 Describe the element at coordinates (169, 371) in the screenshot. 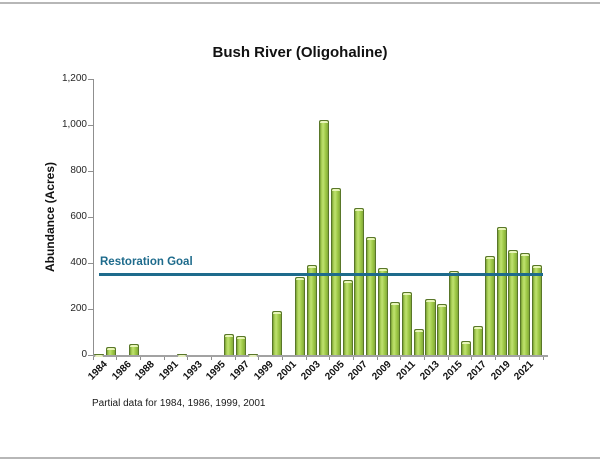

I see `x-tick-label-1991: 1991` at that location.